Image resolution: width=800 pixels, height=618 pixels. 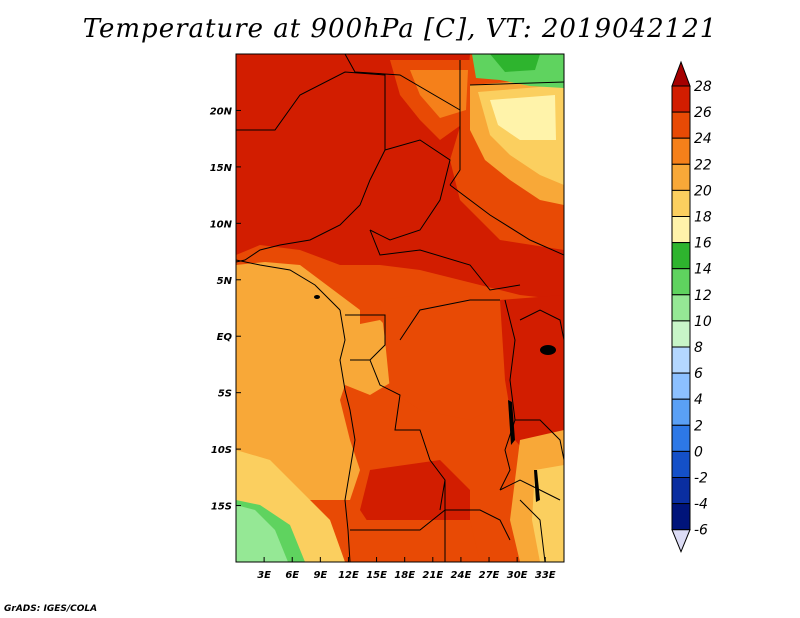 I want to click on border-malawi, so click(x=532, y=530).